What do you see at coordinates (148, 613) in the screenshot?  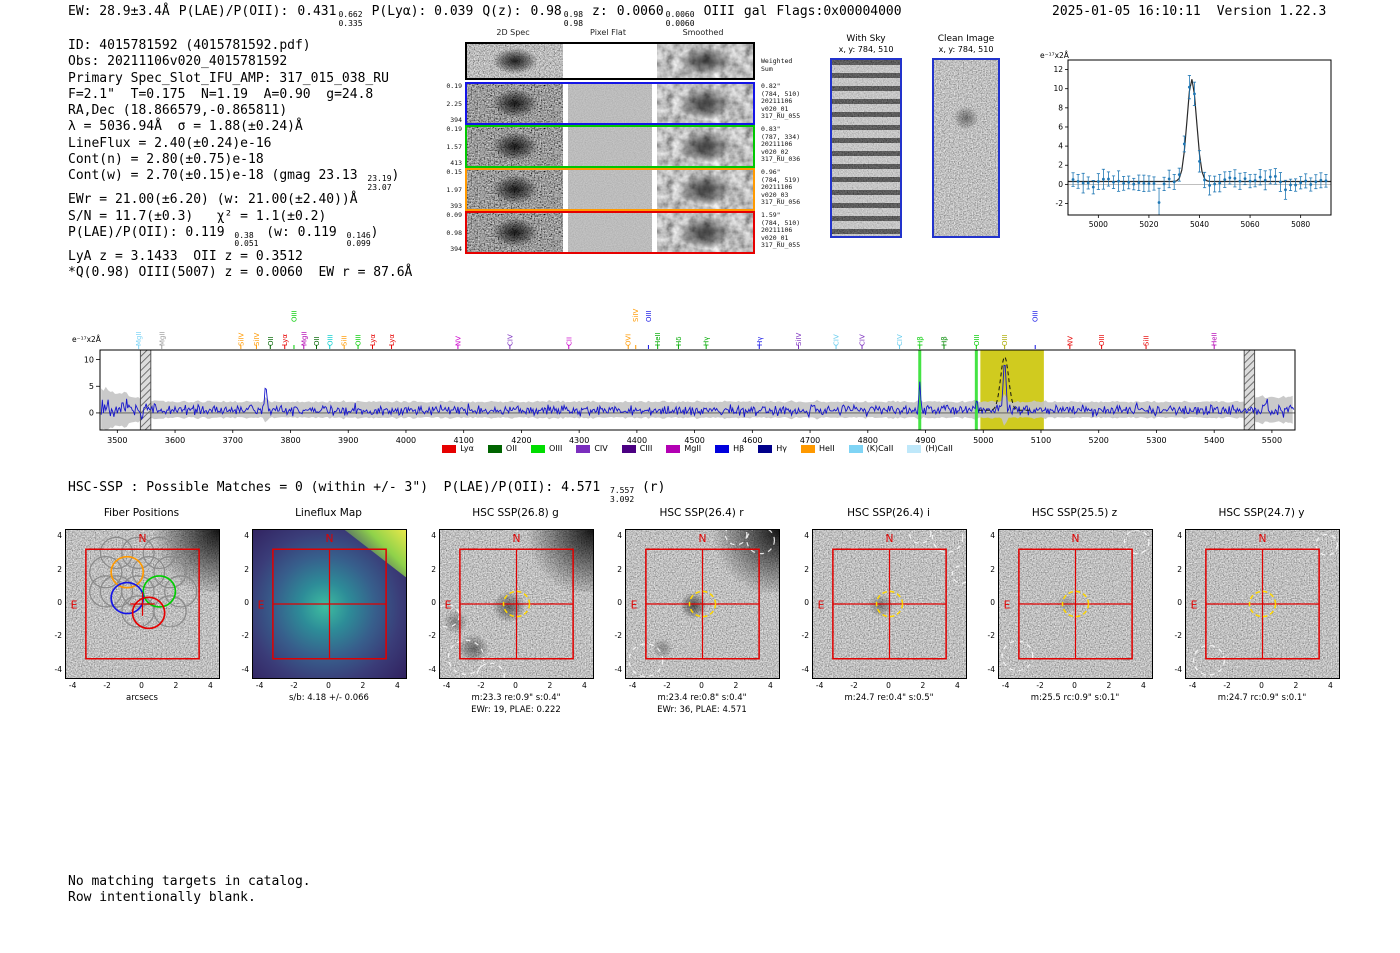 I see `fiber-circle-red` at bounding box center [148, 613].